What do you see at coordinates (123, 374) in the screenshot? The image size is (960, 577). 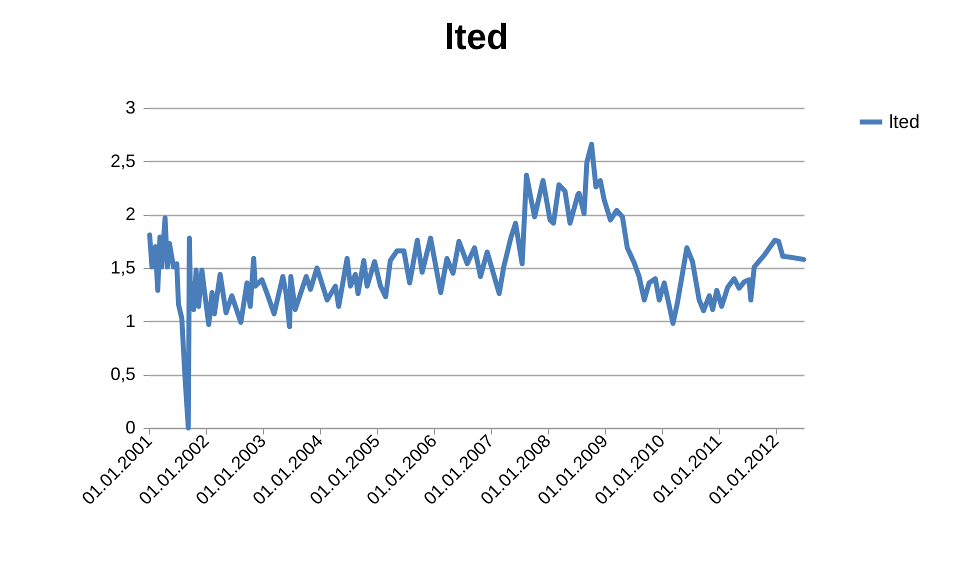 I see `y-tick-label: 0,5` at bounding box center [123, 374].